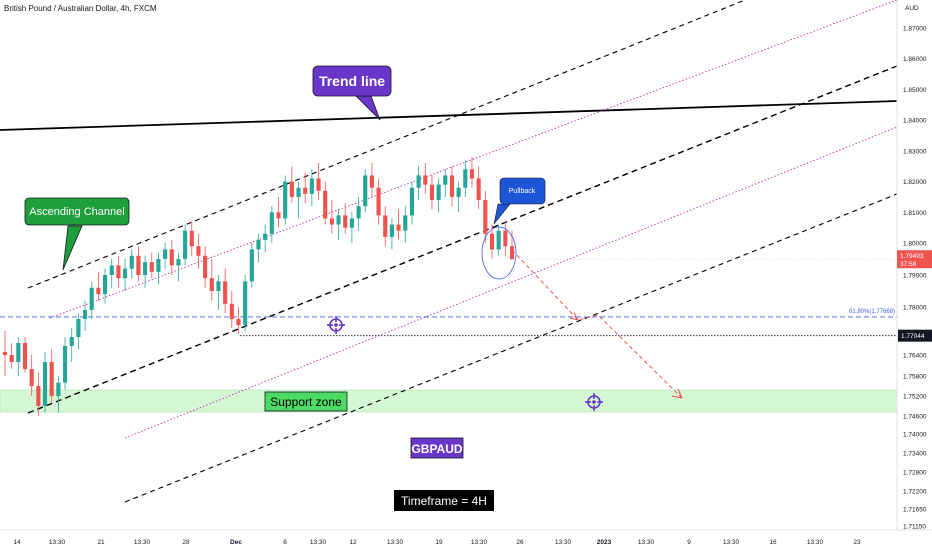 This screenshot has width=932, height=550. Describe the element at coordinates (449, 401) in the screenshot. I see `support-zone-area` at that location.